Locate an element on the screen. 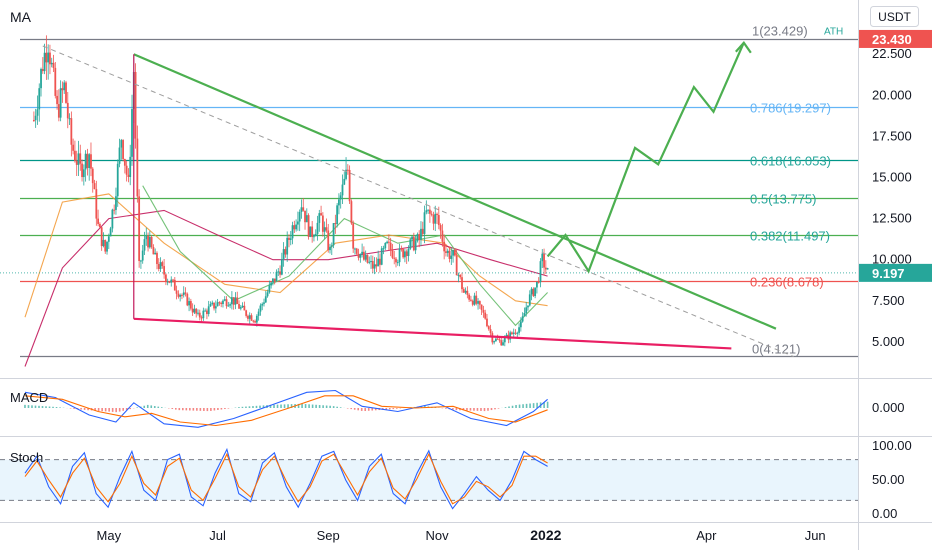 The image size is (932, 550). currency-selector: USDT is located at coordinates (894, 16).